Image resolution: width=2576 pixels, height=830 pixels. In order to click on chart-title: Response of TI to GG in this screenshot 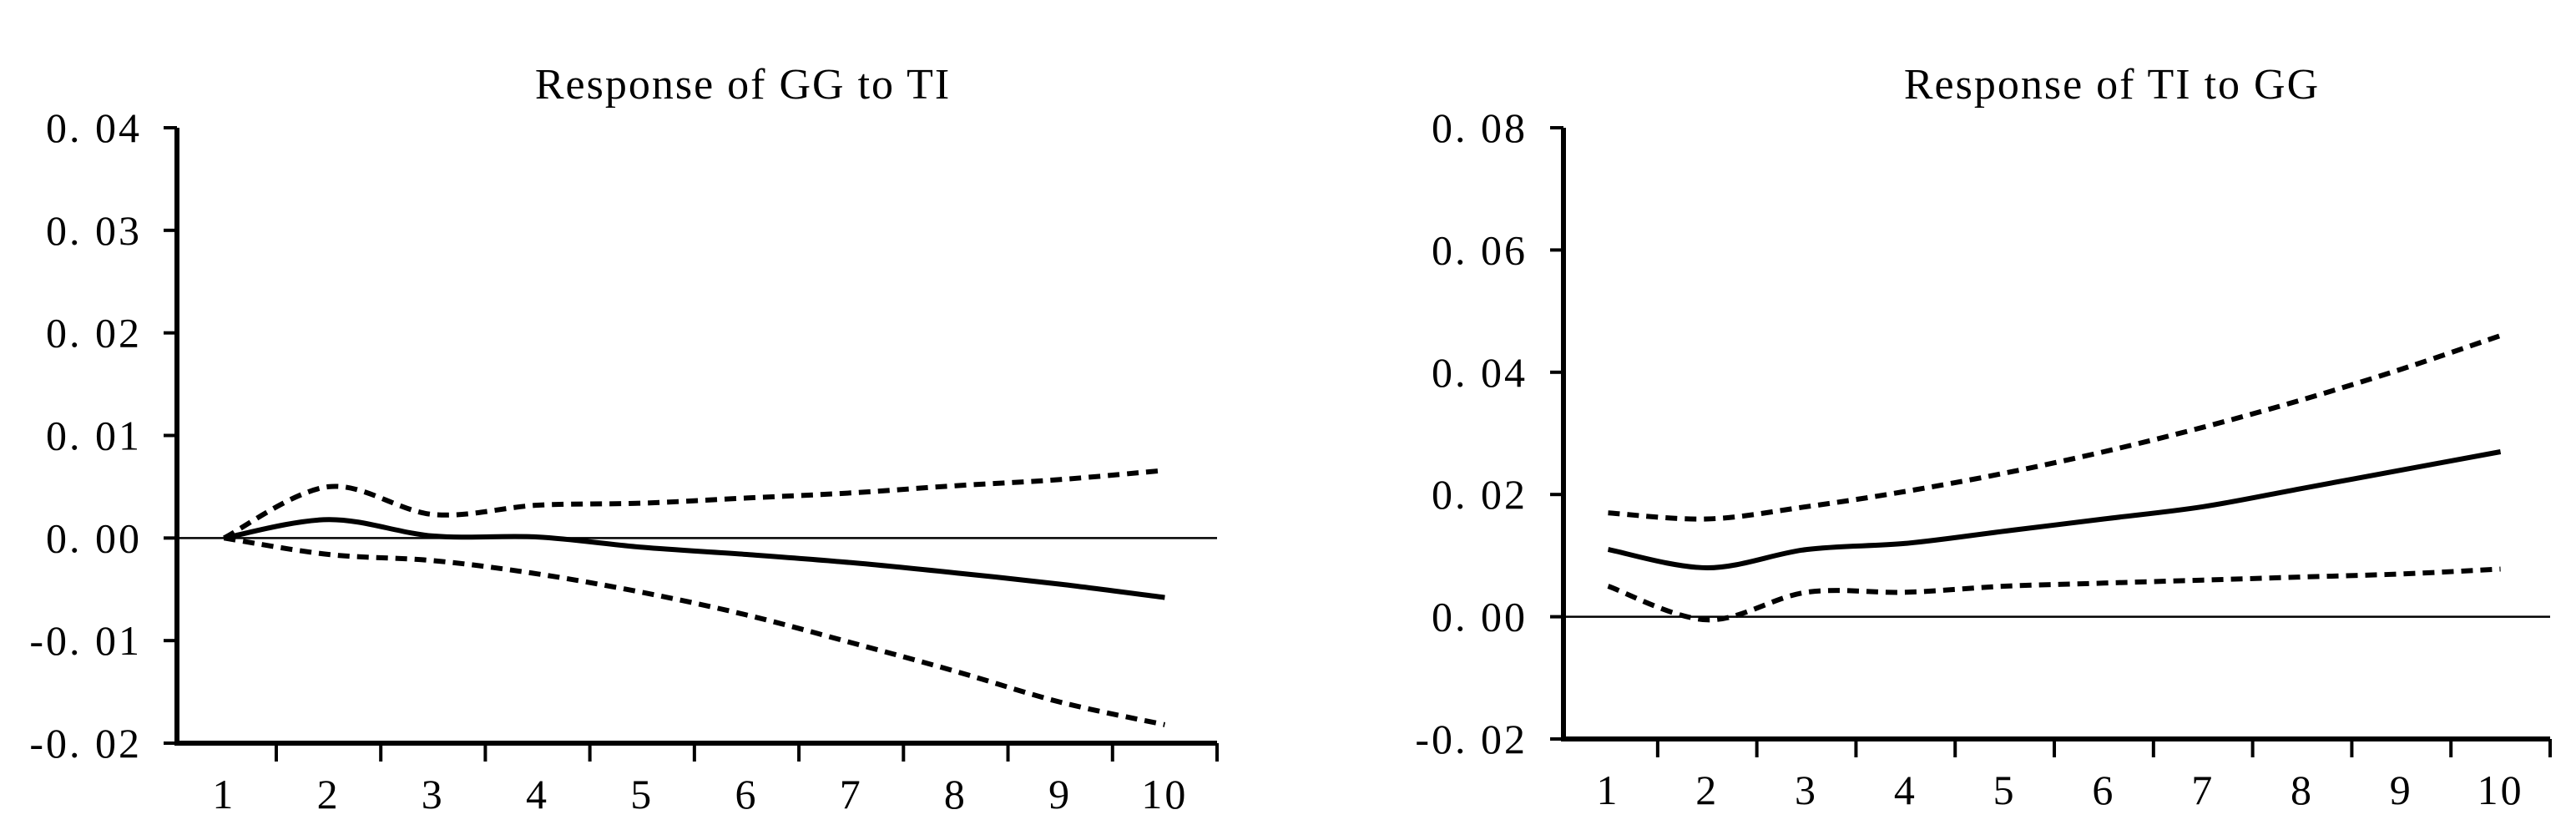, I will do `click(2112, 85)`.